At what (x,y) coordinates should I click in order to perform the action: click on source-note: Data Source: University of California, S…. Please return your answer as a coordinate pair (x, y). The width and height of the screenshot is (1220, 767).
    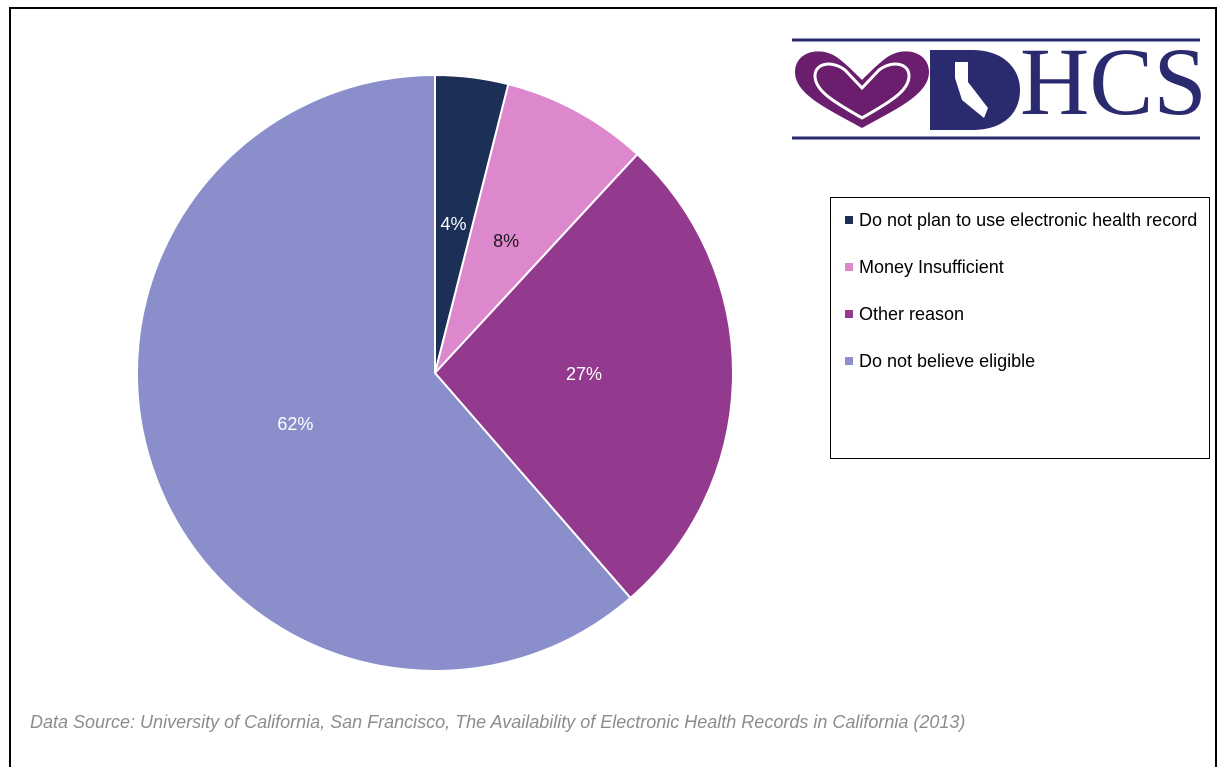
    Looking at the image, I should click on (498, 722).